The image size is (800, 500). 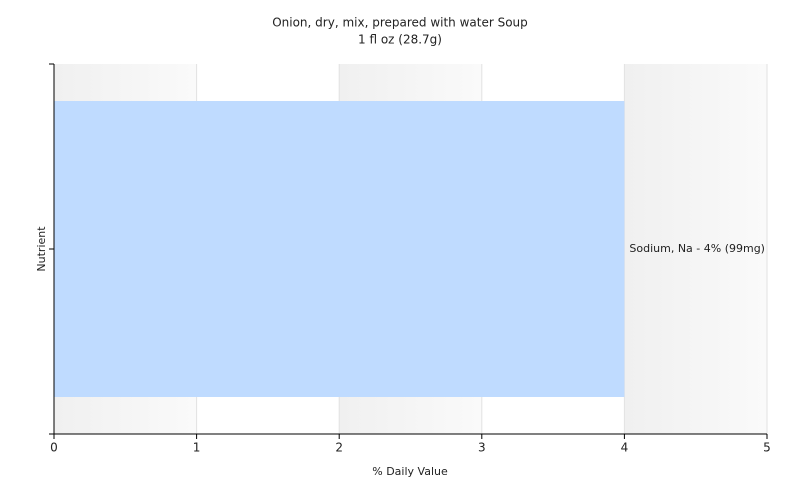 I want to click on plot-band, so click(x=695, y=249).